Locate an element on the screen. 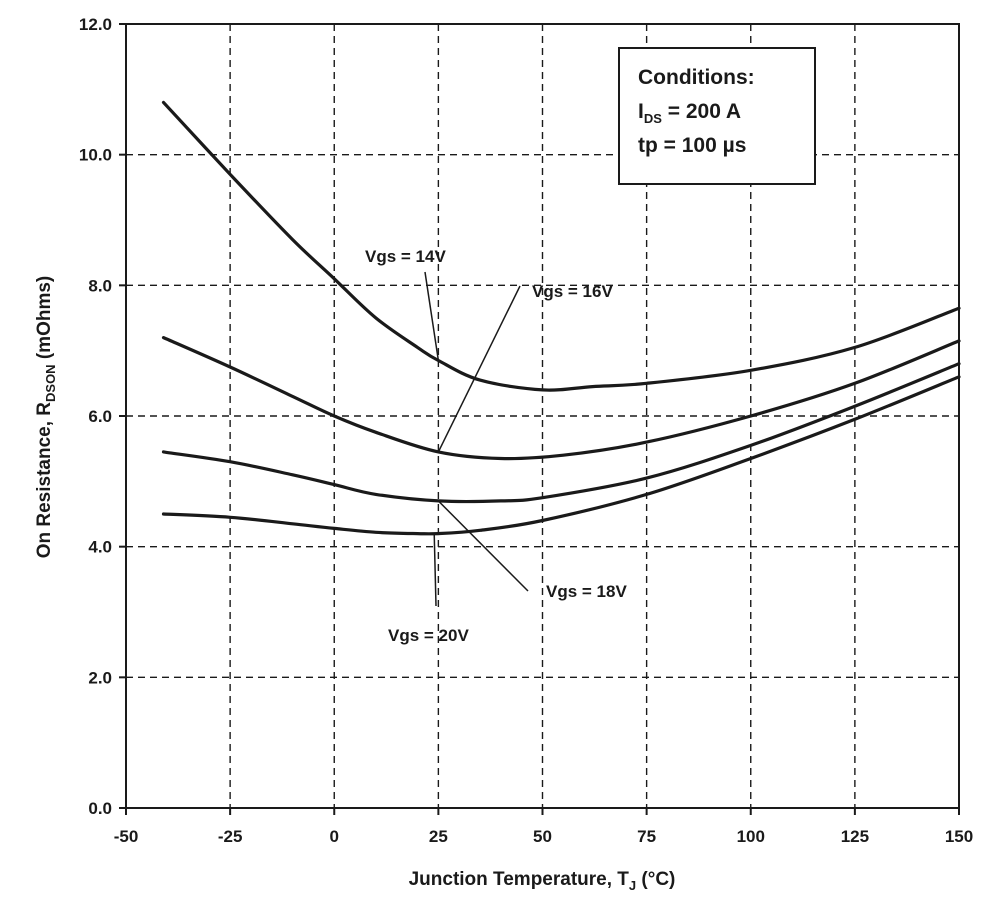  conditions-box: Conditions: IDS = 200 A tp = 100 µs is located at coordinates (717, 116).